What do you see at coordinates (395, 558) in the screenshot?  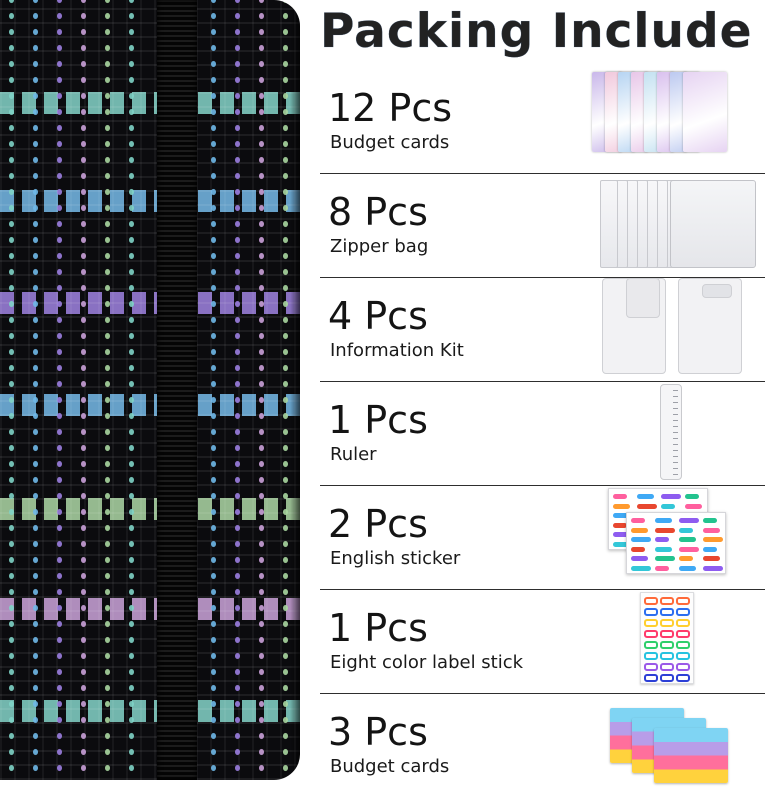 I see `item-name: English sticker` at bounding box center [395, 558].